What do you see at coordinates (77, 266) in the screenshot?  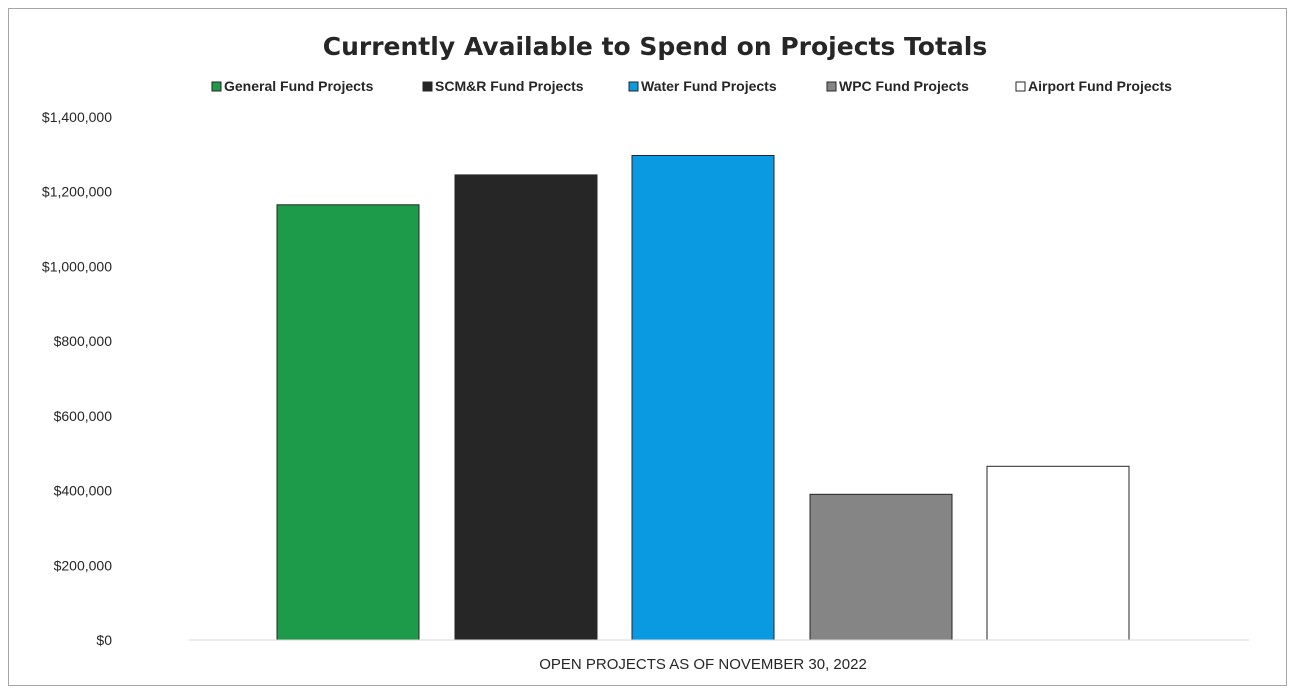 I see `y-tick-label: $1,000,000` at bounding box center [77, 266].